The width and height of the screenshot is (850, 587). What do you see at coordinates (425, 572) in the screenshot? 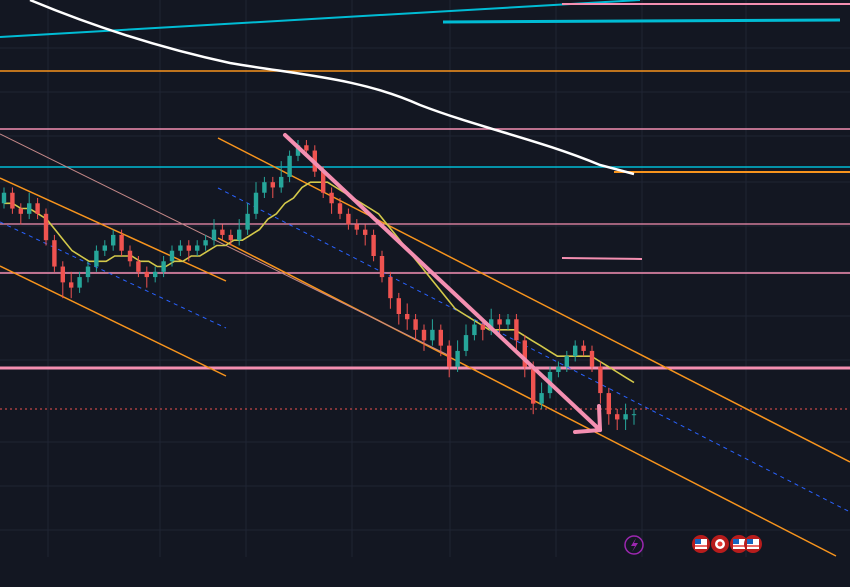
I see `time-axis-strip` at bounding box center [425, 572].